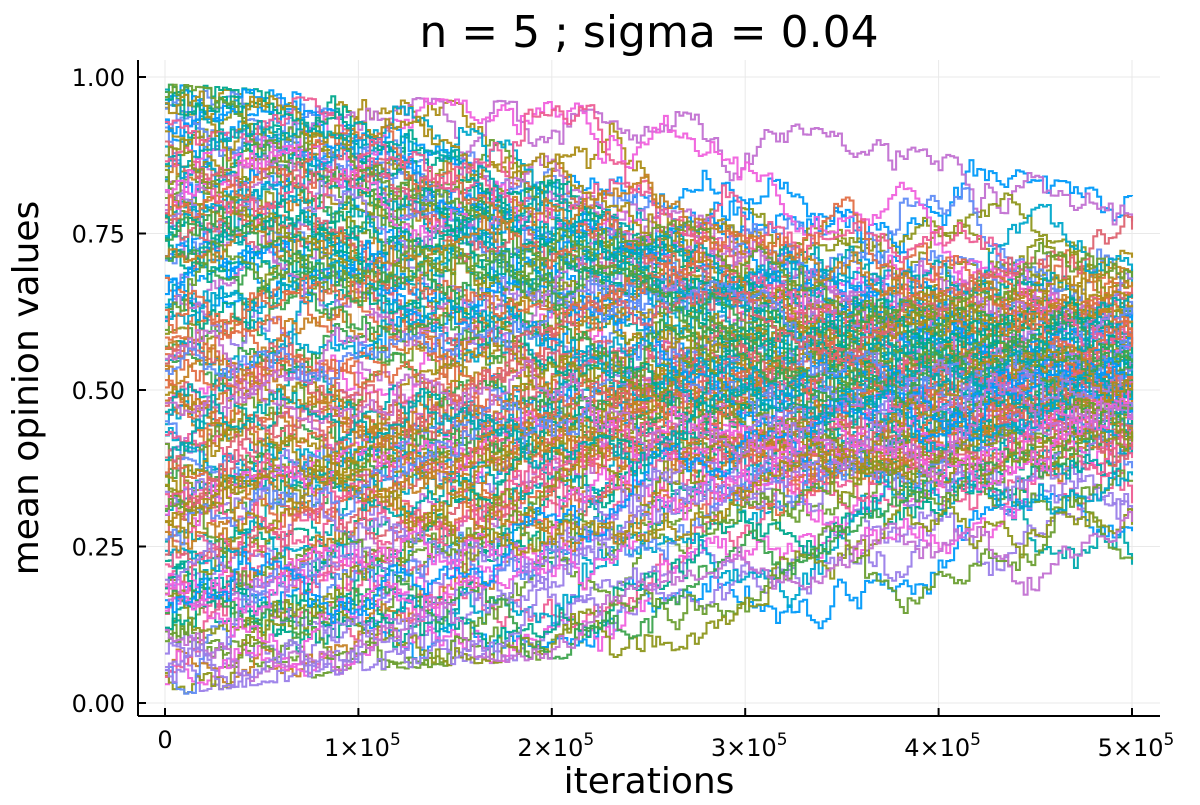  Describe the element at coordinates (749, 746) in the screenshot. I see `x-tick-label: 3×10⁵` at that location.